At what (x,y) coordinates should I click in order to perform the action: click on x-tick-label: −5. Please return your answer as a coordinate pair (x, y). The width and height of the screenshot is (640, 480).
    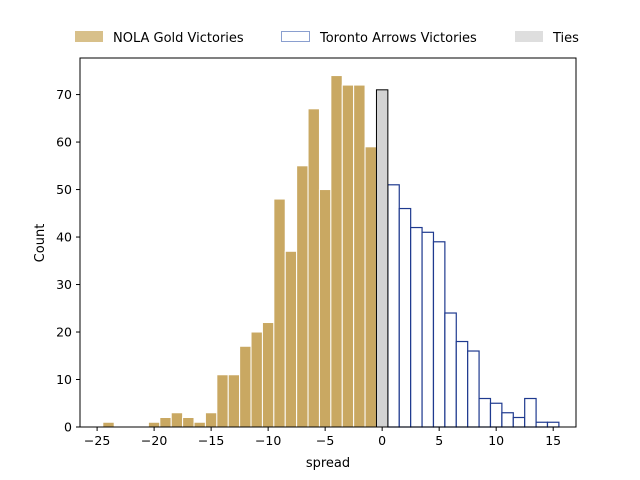
    Looking at the image, I should click on (325, 440).